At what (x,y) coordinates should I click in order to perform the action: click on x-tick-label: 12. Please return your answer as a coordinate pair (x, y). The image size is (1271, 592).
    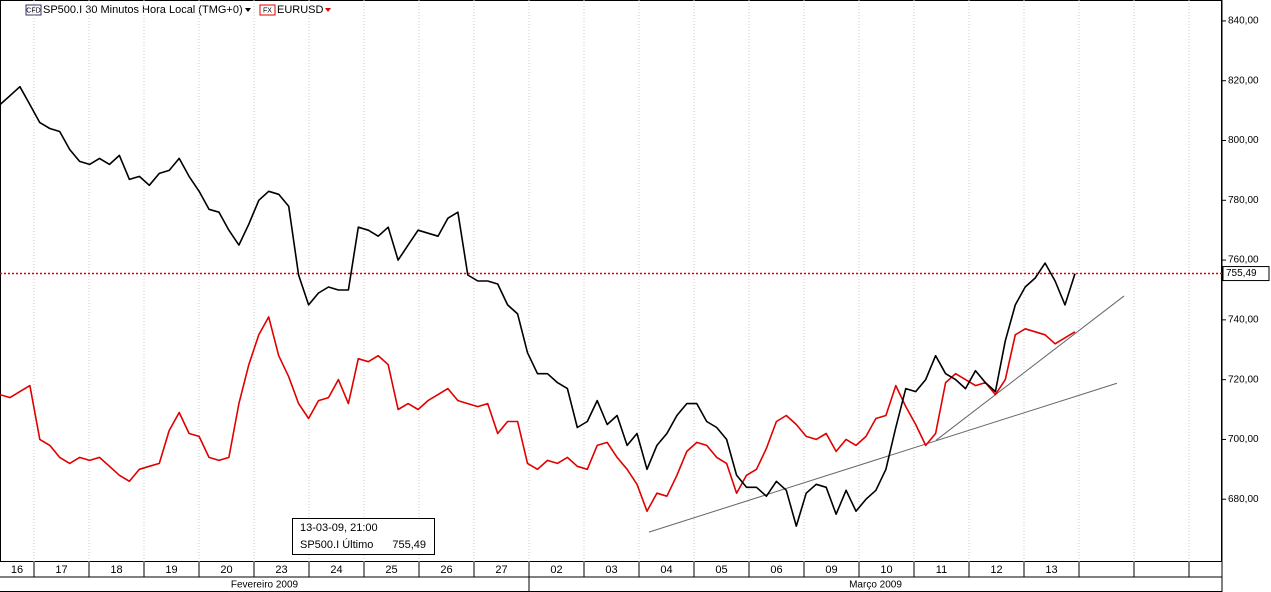
    Looking at the image, I should click on (996, 570).